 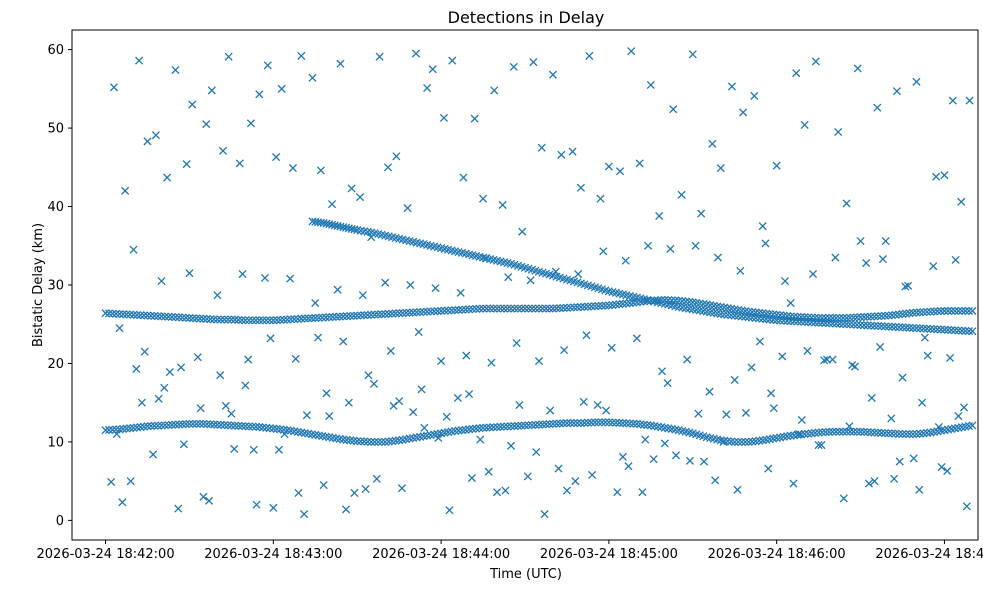 What do you see at coordinates (609, 554) in the screenshot?
I see `x-tick-label: 2026-03-24 18:45:00` at bounding box center [609, 554].